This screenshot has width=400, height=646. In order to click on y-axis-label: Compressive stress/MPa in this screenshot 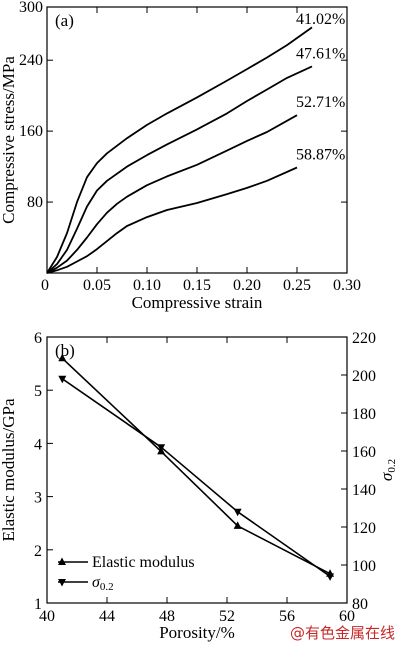, I will do `click(9, 140)`.